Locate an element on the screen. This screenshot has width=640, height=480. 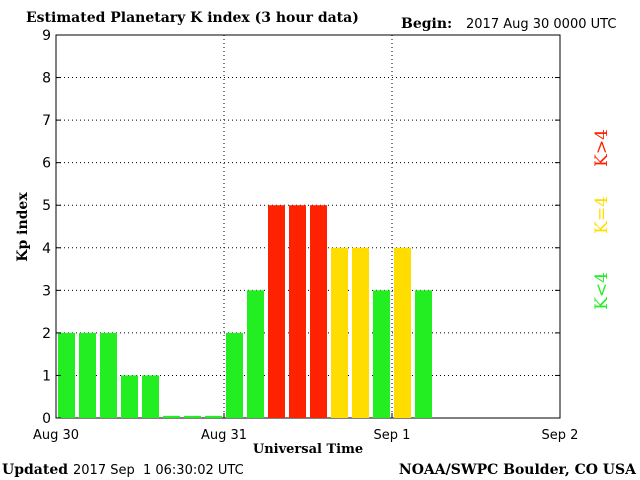
updated-value: 2017 Sep 1 06:30:02 UTC is located at coordinates (158, 470).